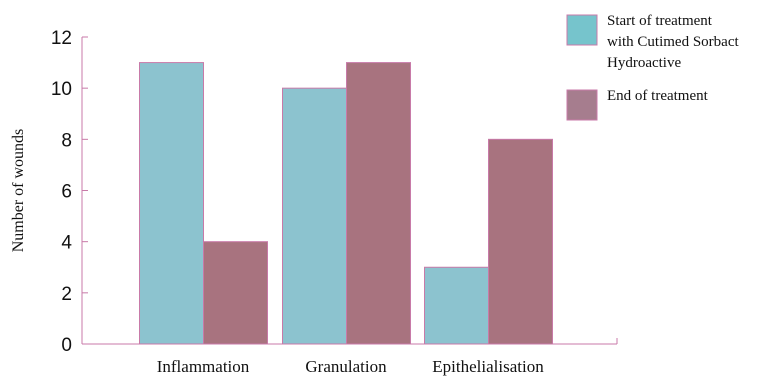  I want to click on x-category-label: Epithelialisation, so click(488, 366).